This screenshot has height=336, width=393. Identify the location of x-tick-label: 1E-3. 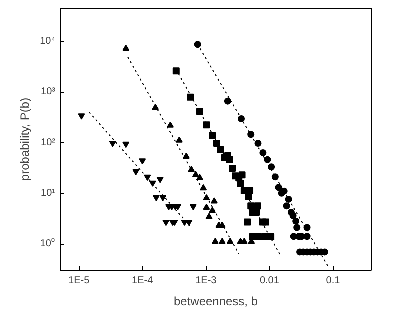
(207, 281).